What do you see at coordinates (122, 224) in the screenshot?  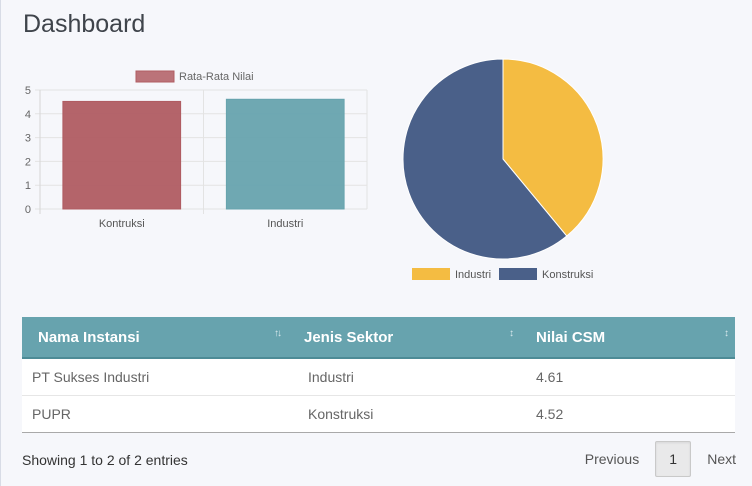 I see `x-tick-label: Kontruksi` at bounding box center [122, 224].